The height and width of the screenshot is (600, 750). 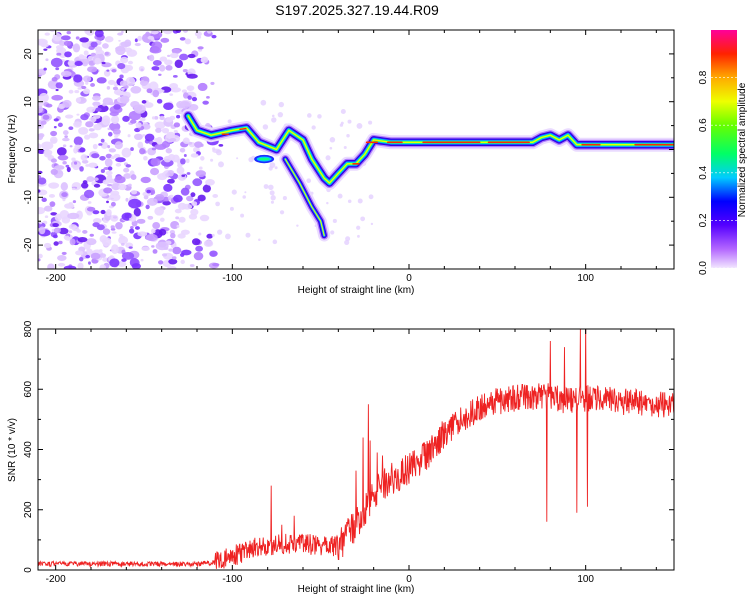 What do you see at coordinates (264, 159) in the screenshot?
I see `secondary-blob` at bounding box center [264, 159].